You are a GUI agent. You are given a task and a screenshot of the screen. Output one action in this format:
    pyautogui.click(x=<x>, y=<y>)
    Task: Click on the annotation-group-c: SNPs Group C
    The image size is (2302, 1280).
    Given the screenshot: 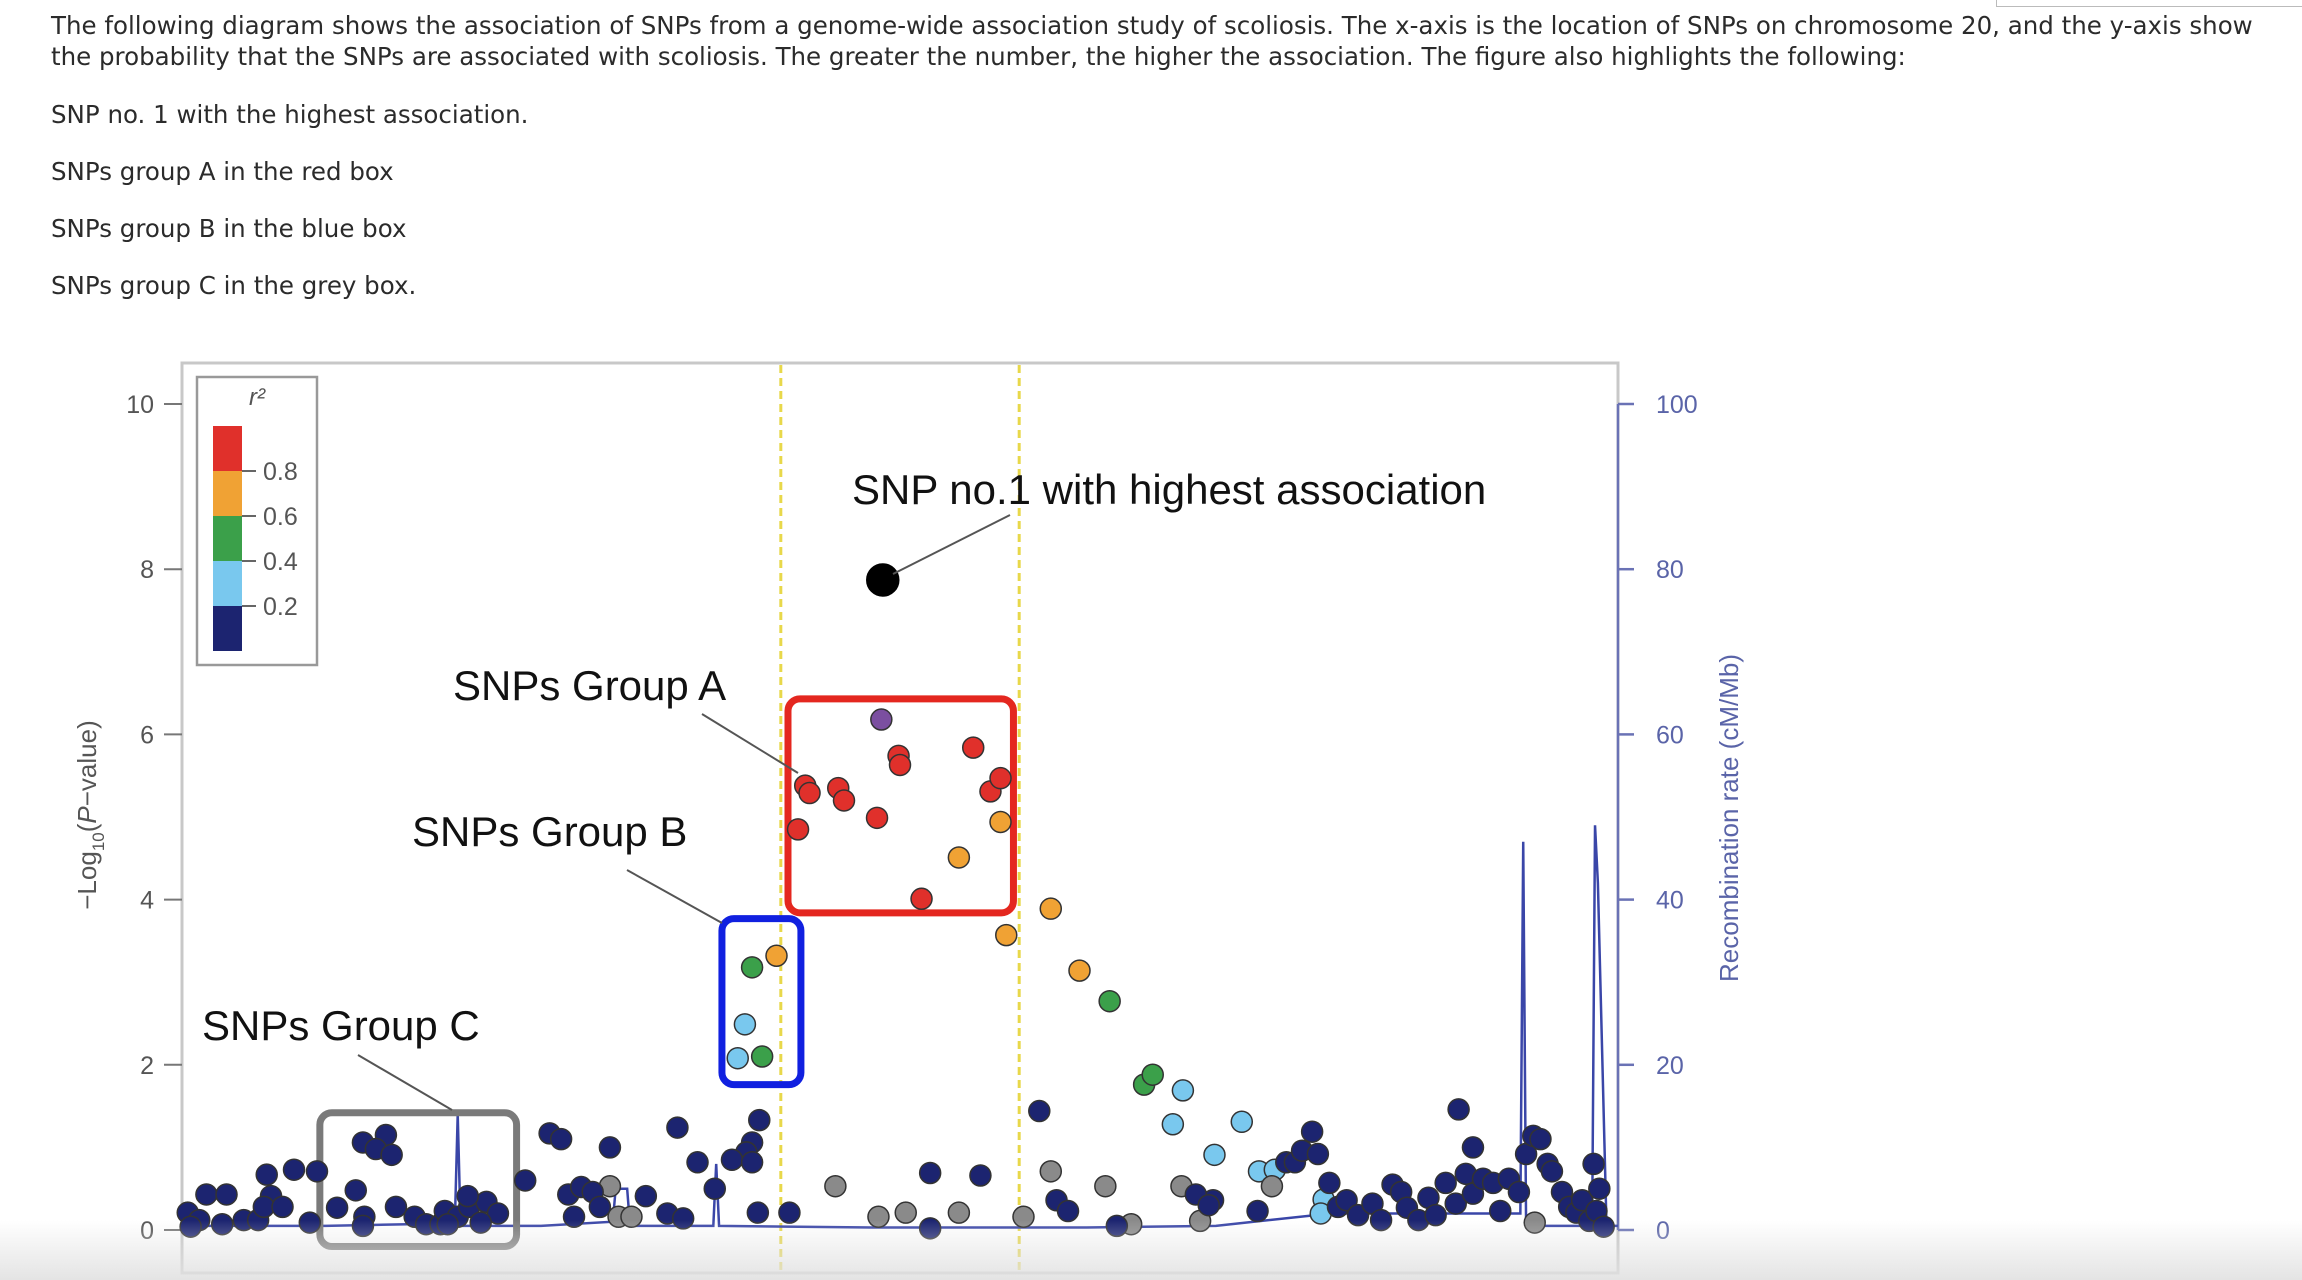 What is the action you would take?
    pyautogui.click(x=341, y=1025)
    